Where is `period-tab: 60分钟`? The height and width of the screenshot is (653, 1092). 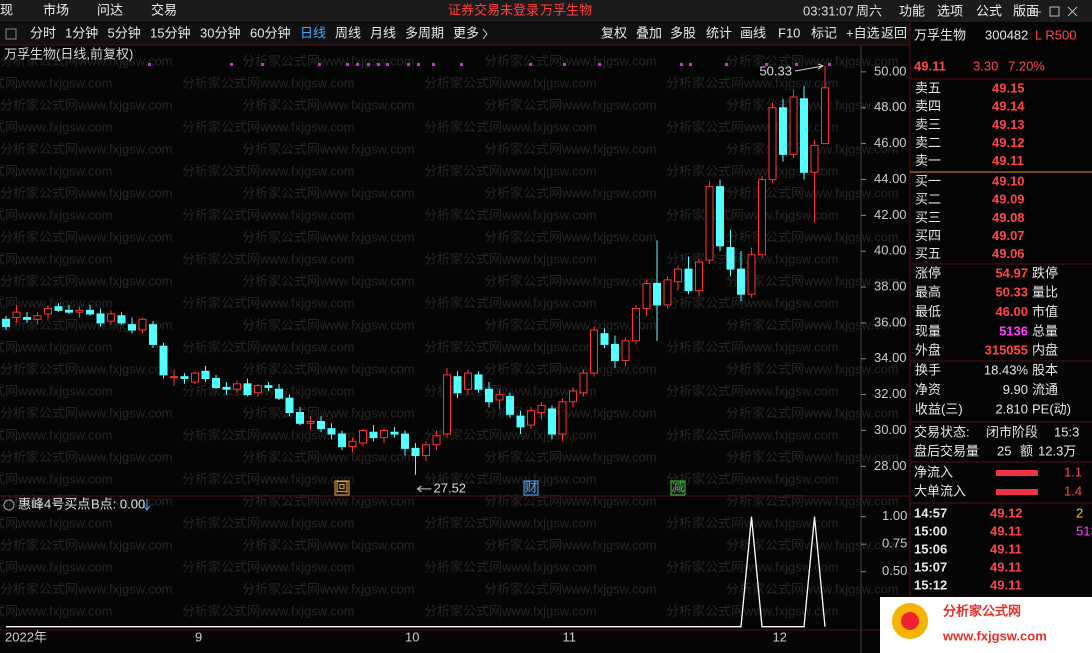 period-tab: 60分钟 is located at coordinates (270, 32).